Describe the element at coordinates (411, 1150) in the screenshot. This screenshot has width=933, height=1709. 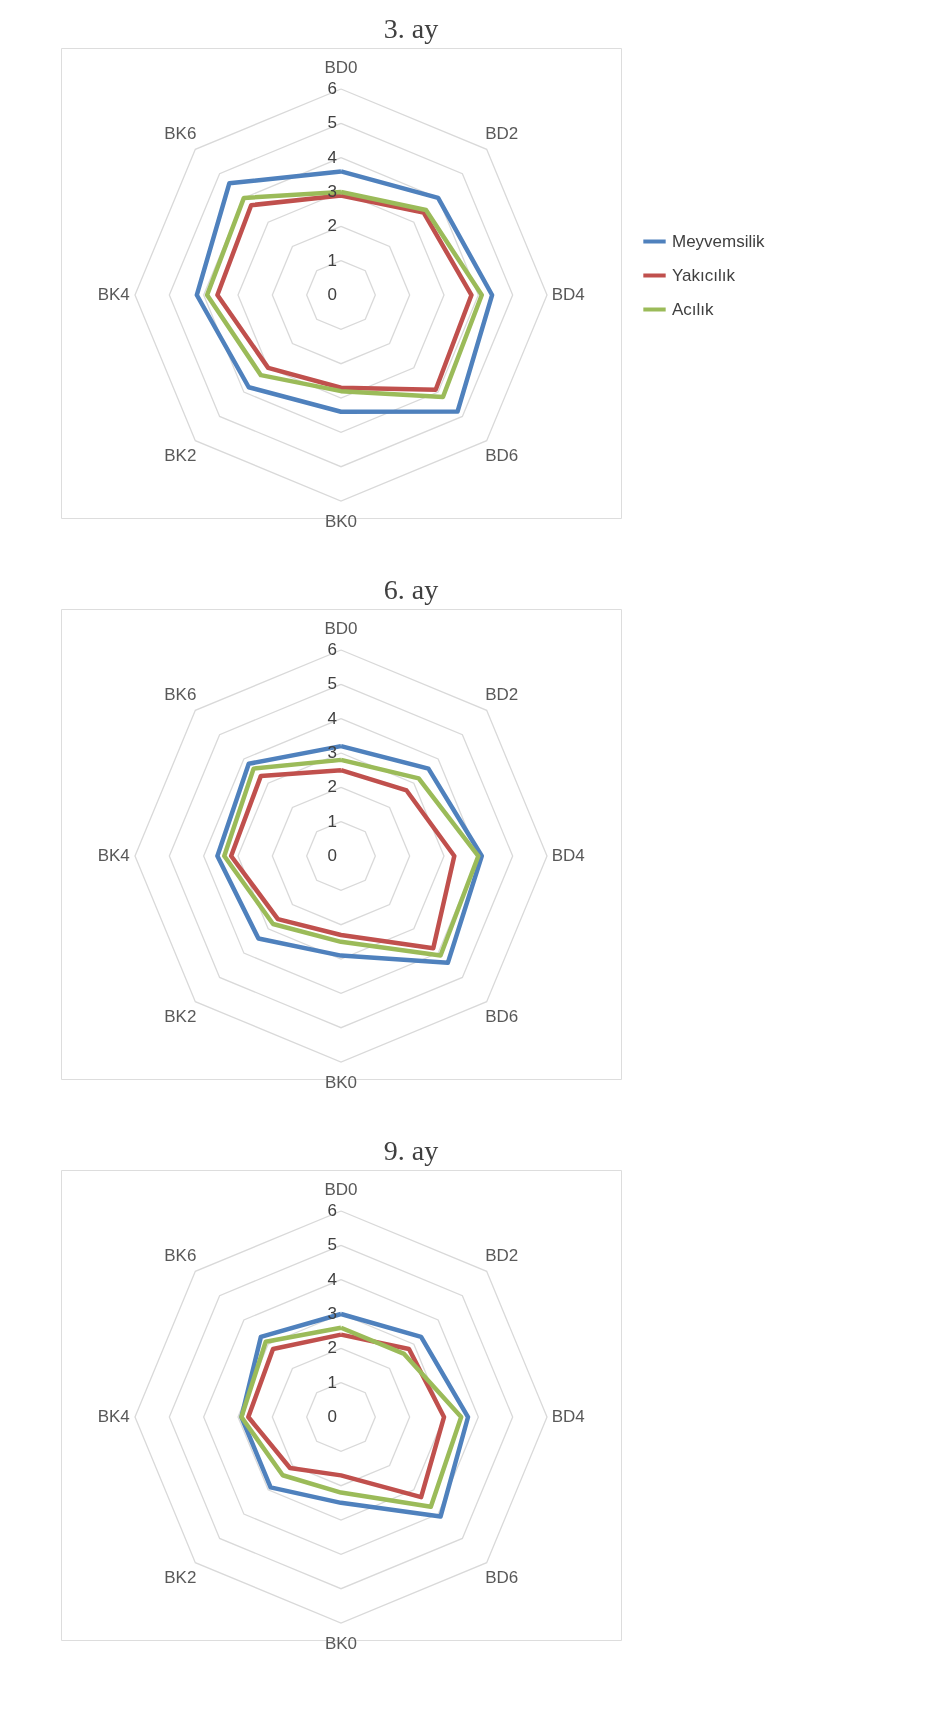
I see `chart-title: 9. ay` at that location.